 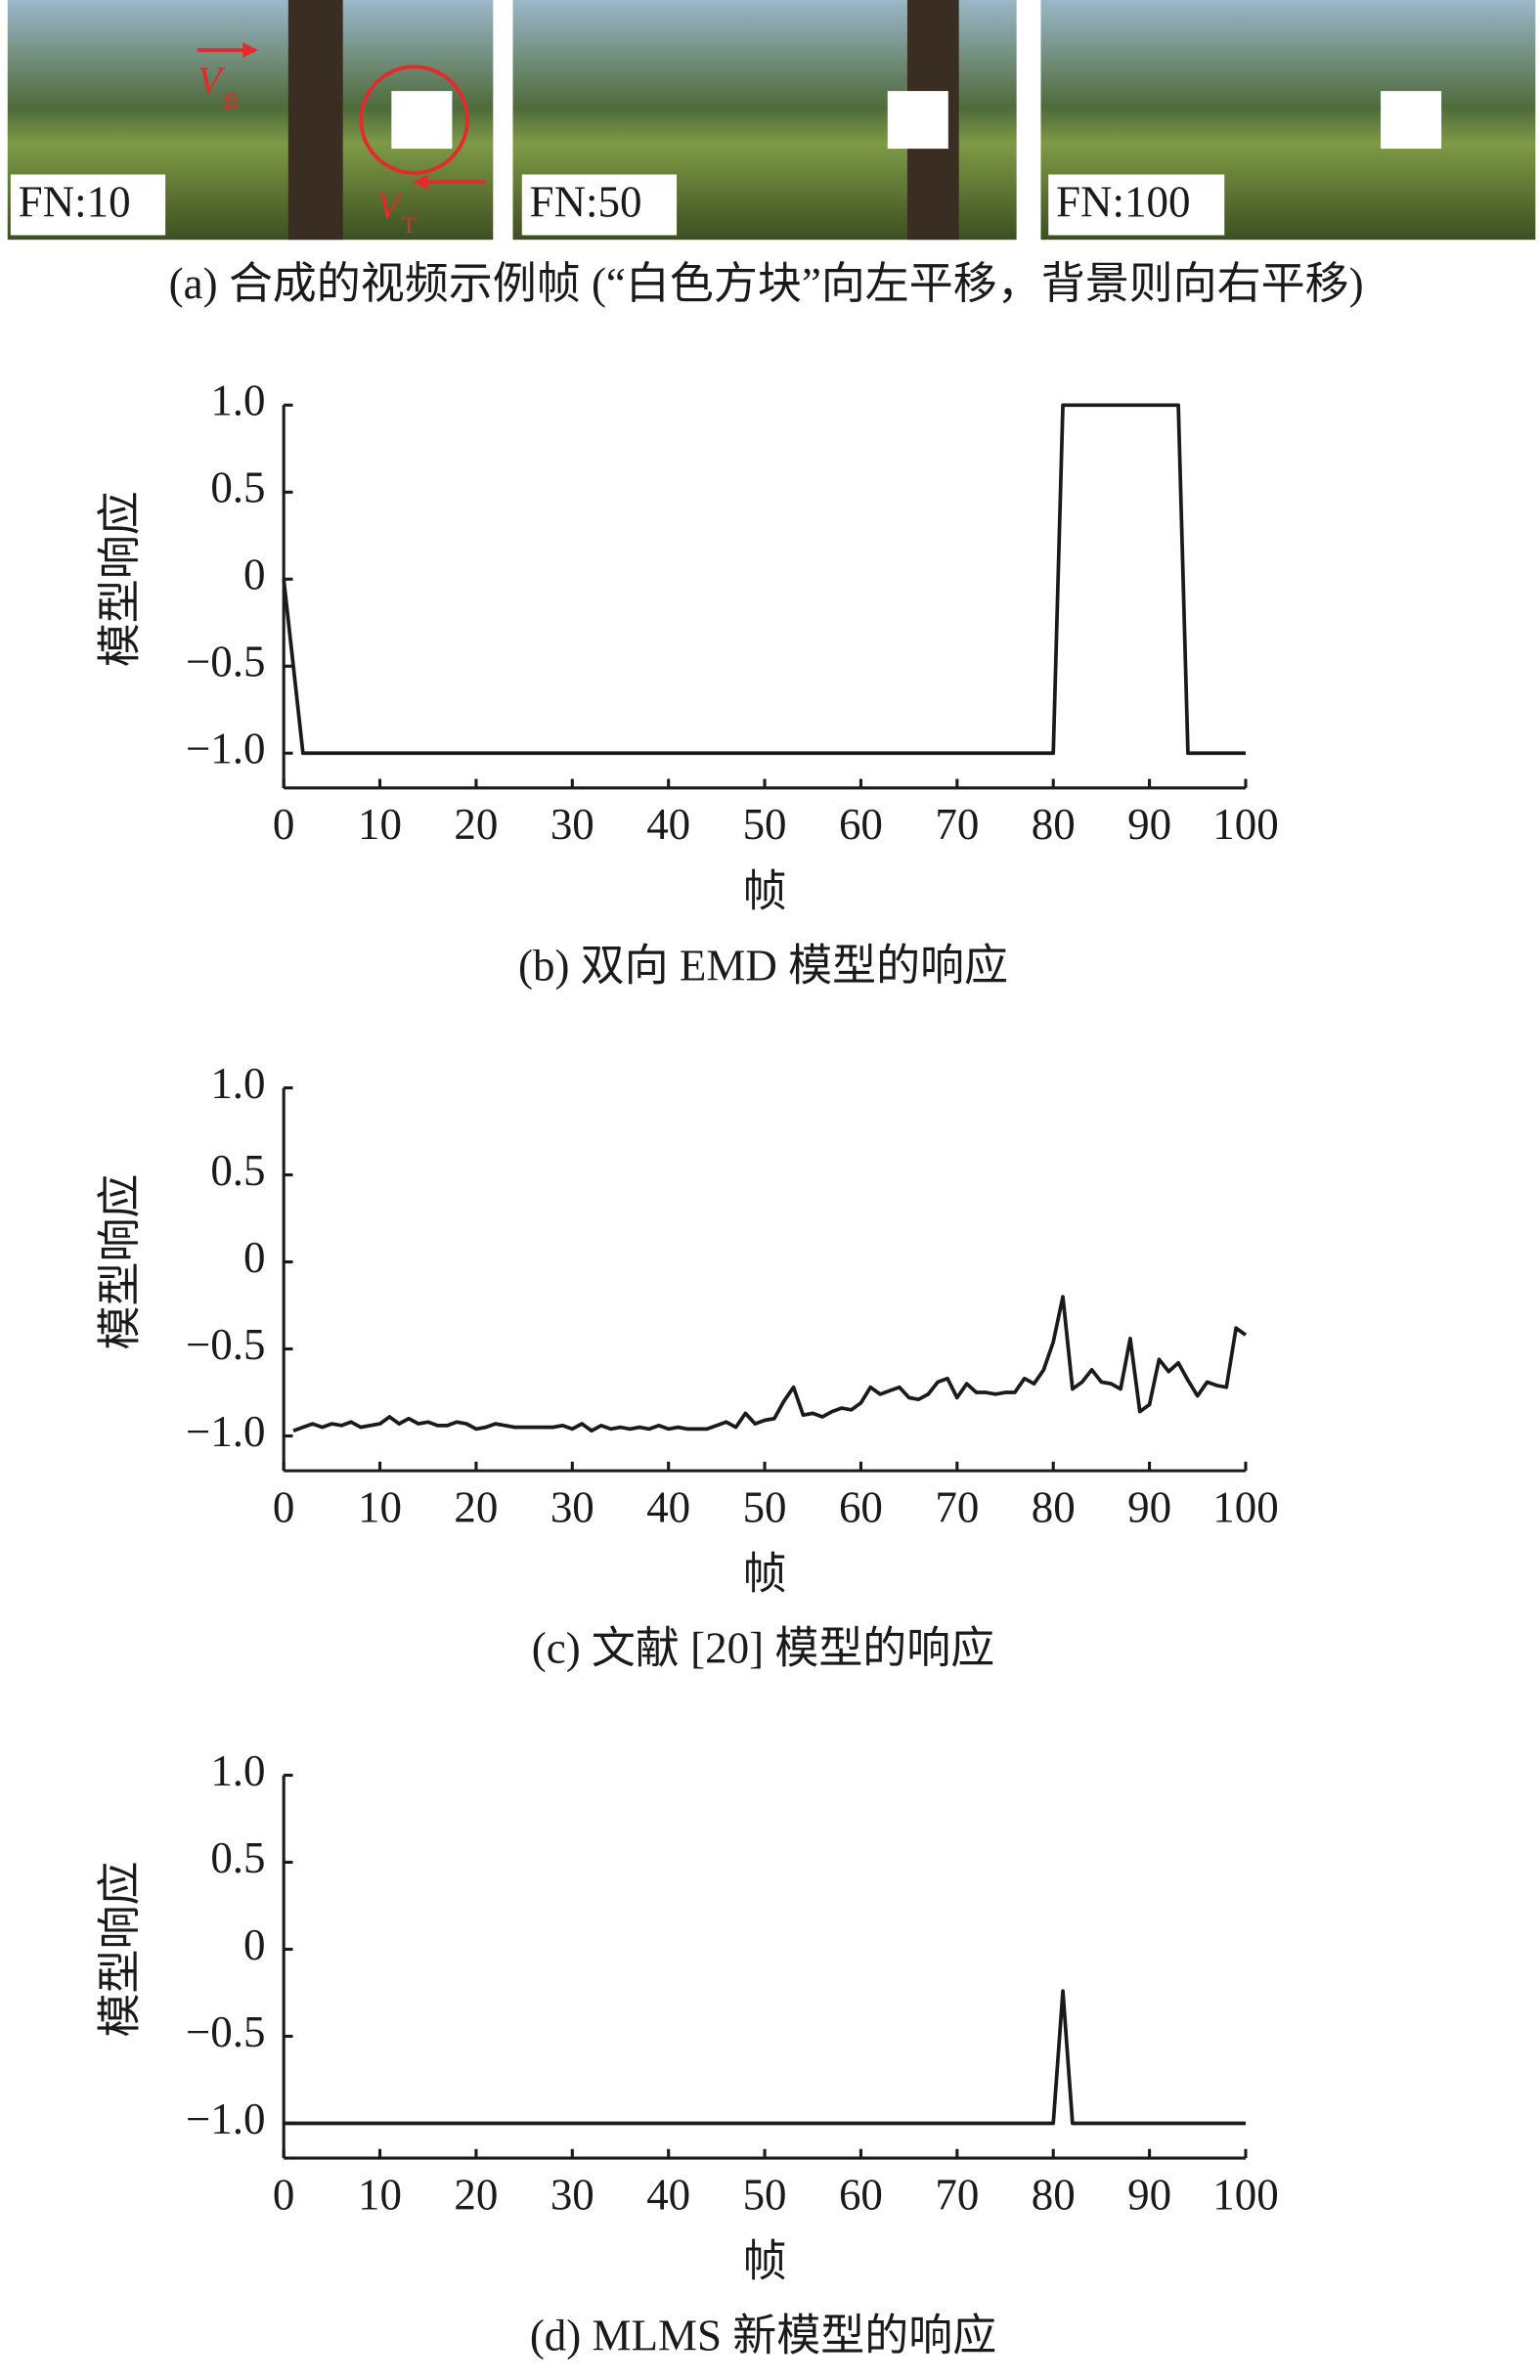 I want to click on vb-symbol: V, so click(x=212, y=81).